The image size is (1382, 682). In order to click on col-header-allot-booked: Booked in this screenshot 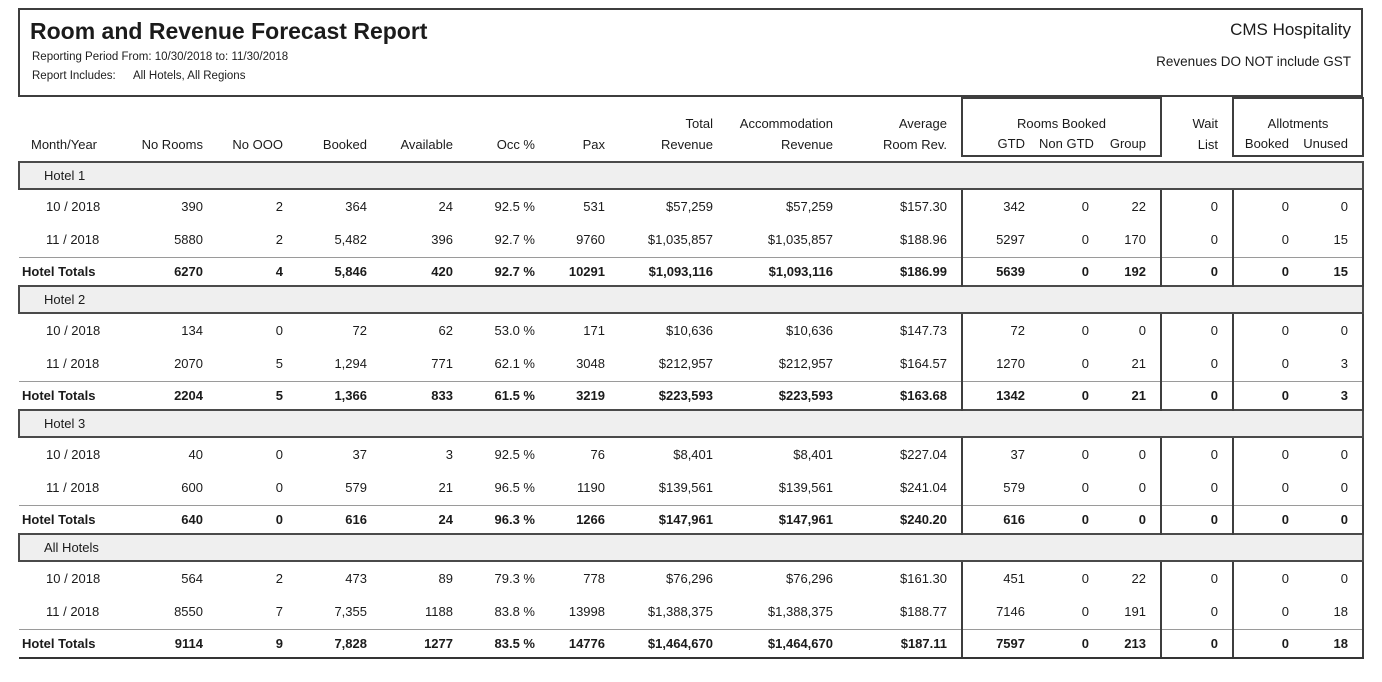, I will do `click(1267, 144)`.